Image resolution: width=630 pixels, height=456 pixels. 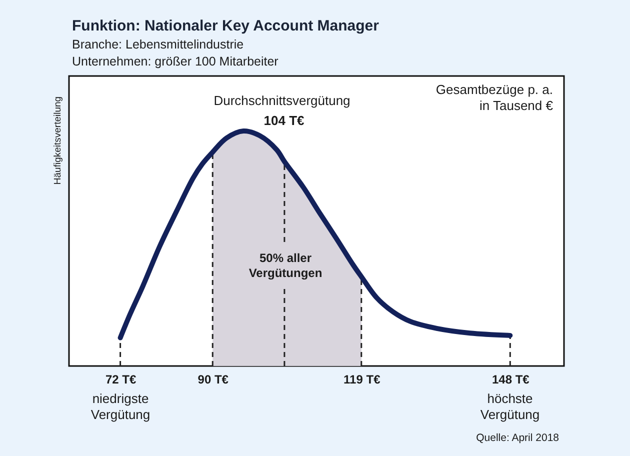 What do you see at coordinates (510, 406) in the screenshot?
I see `text: höchste Vergütung` at bounding box center [510, 406].